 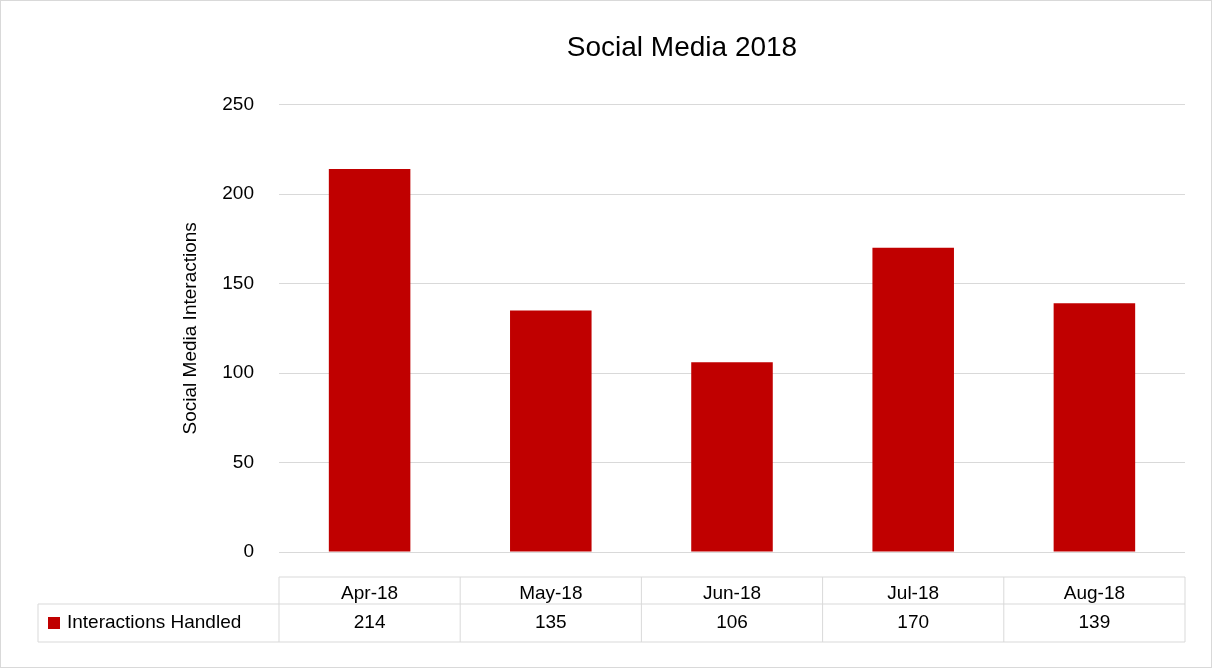 What do you see at coordinates (551, 592) in the screenshot?
I see `x-tick-label: May-18` at bounding box center [551, 592].